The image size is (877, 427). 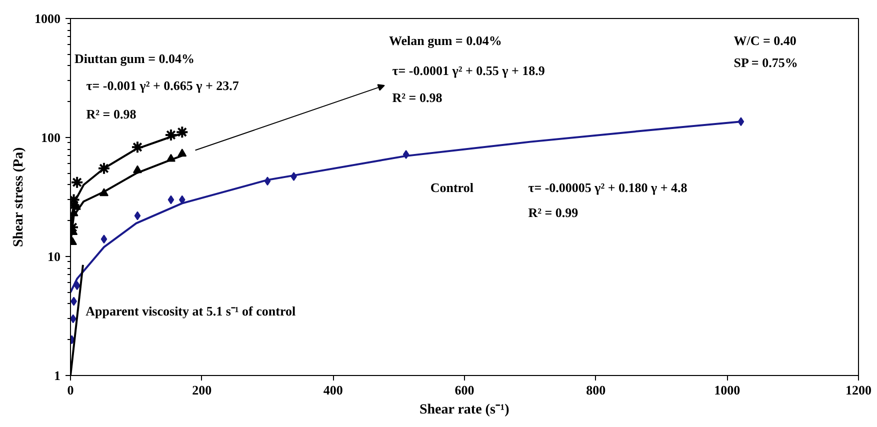 I want to click on annotation: W/C = 0.40, so click(x=765, y=40).